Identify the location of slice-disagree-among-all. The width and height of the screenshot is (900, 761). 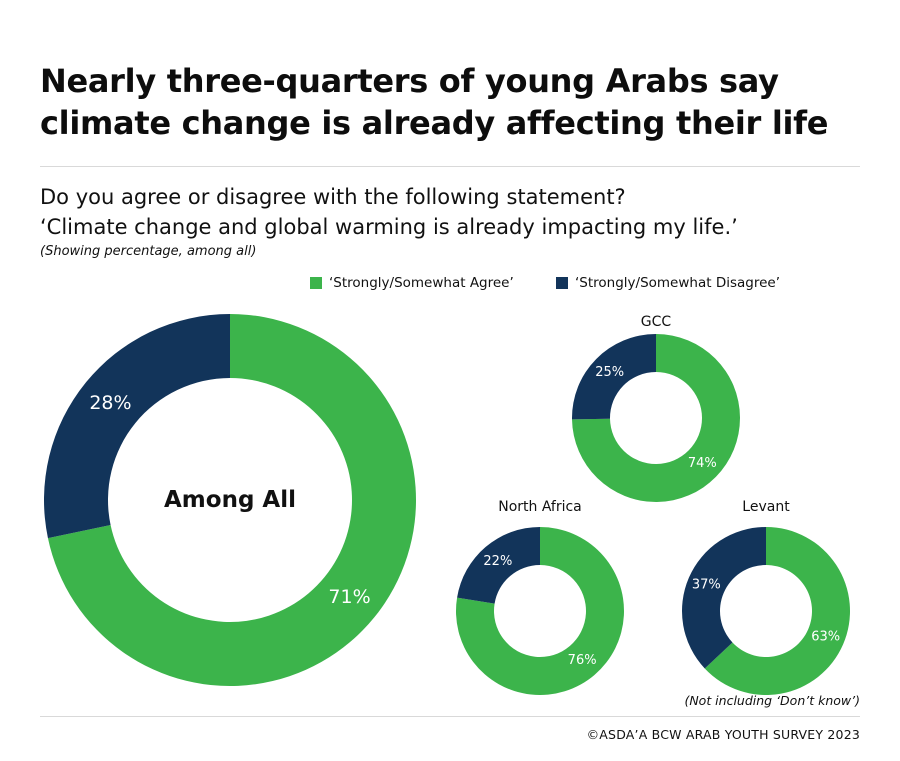
(136, 426).